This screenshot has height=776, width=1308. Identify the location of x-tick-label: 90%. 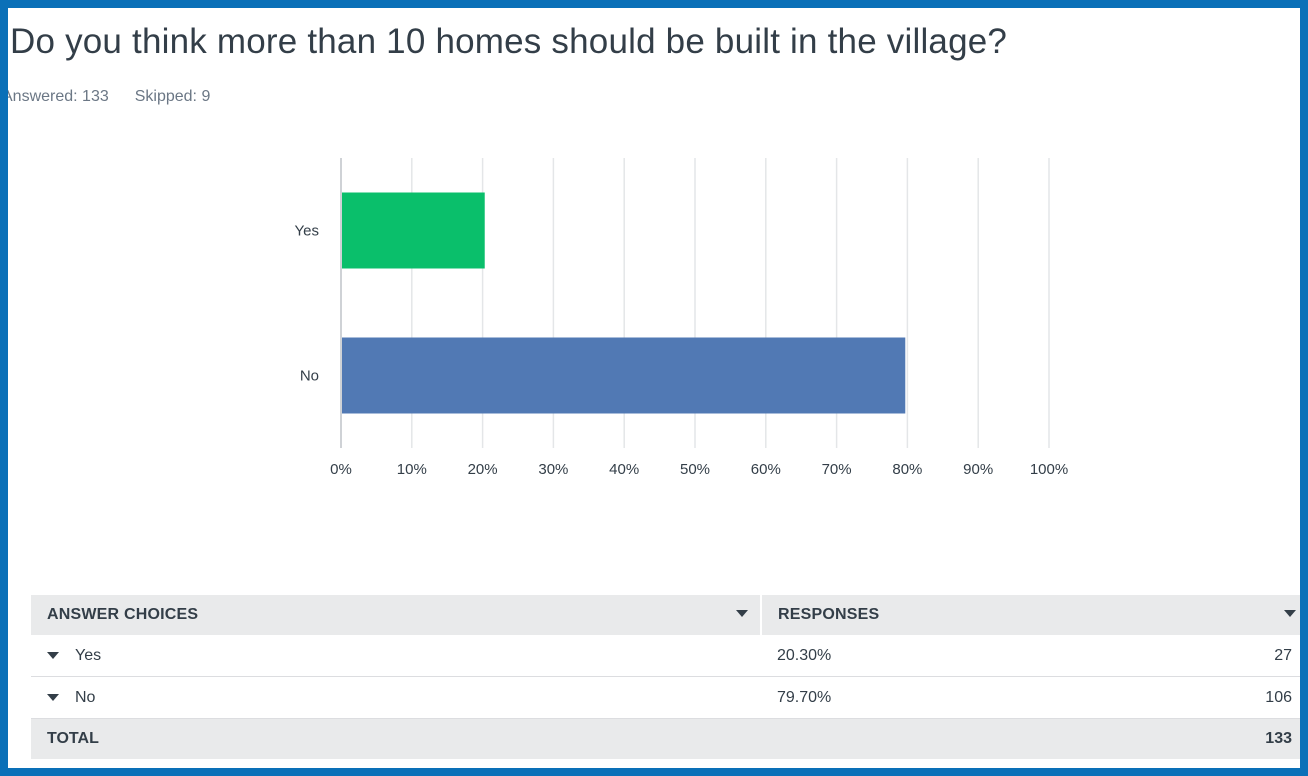
(978, 469).